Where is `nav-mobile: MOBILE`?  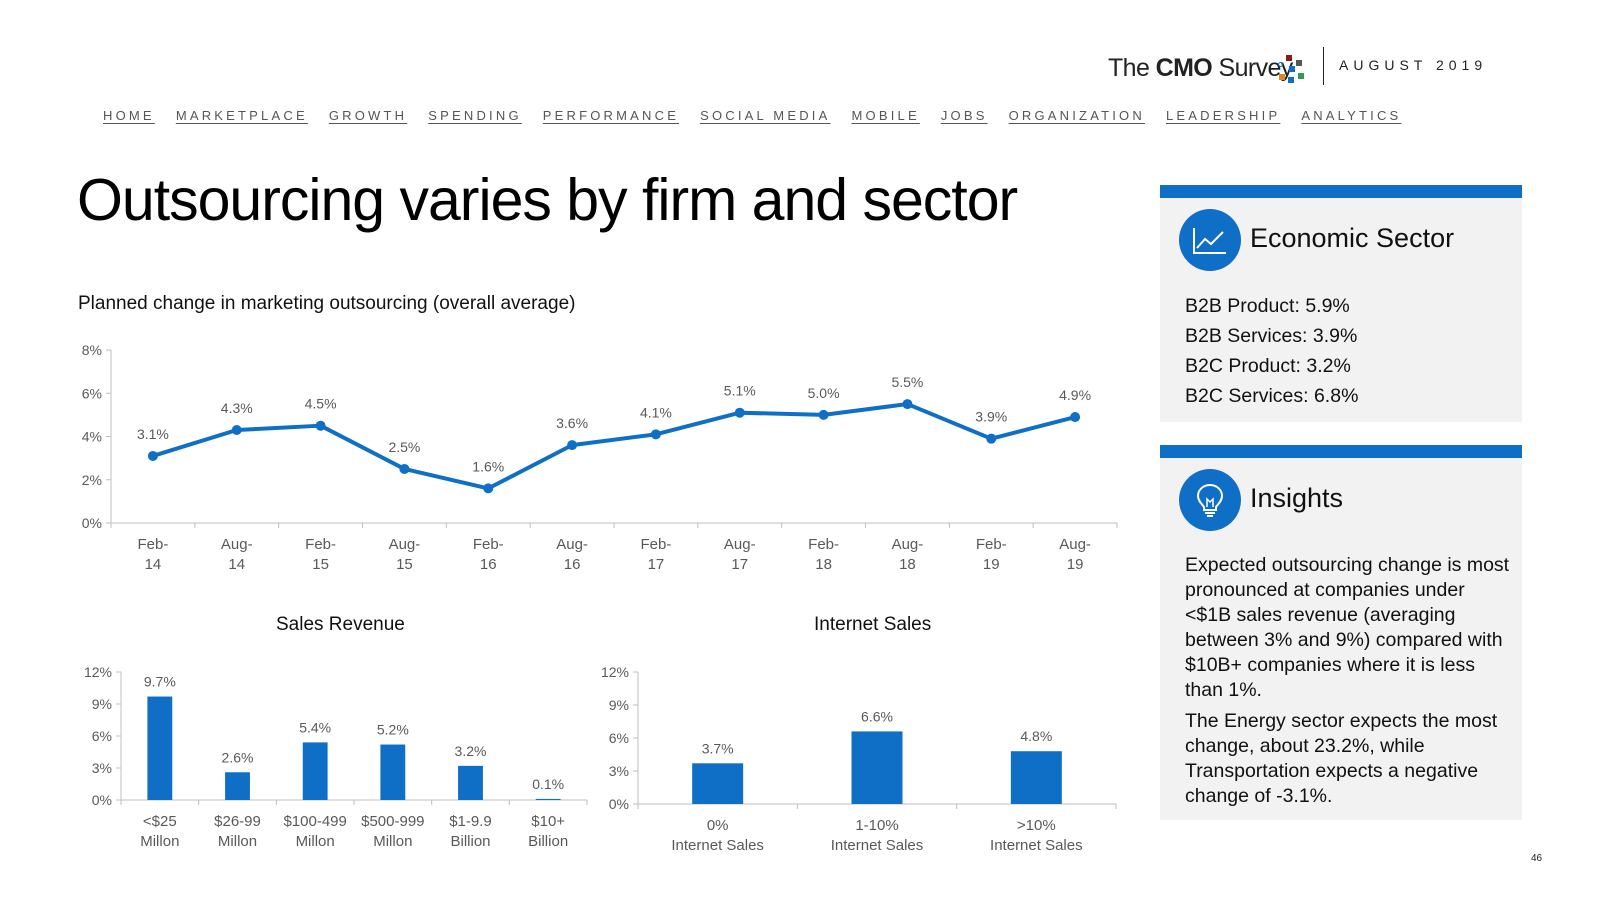
nav-mobile: MOBILE is located at coordinates (885, 115).